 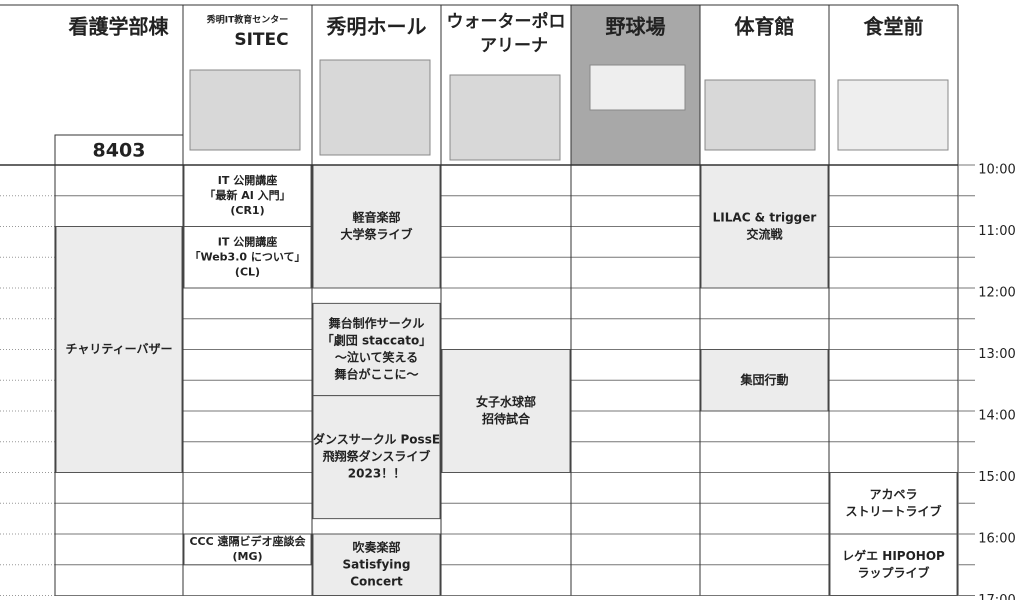 I want to click on event-text: 「劇団 staccato」, so click(x=376, y=340).